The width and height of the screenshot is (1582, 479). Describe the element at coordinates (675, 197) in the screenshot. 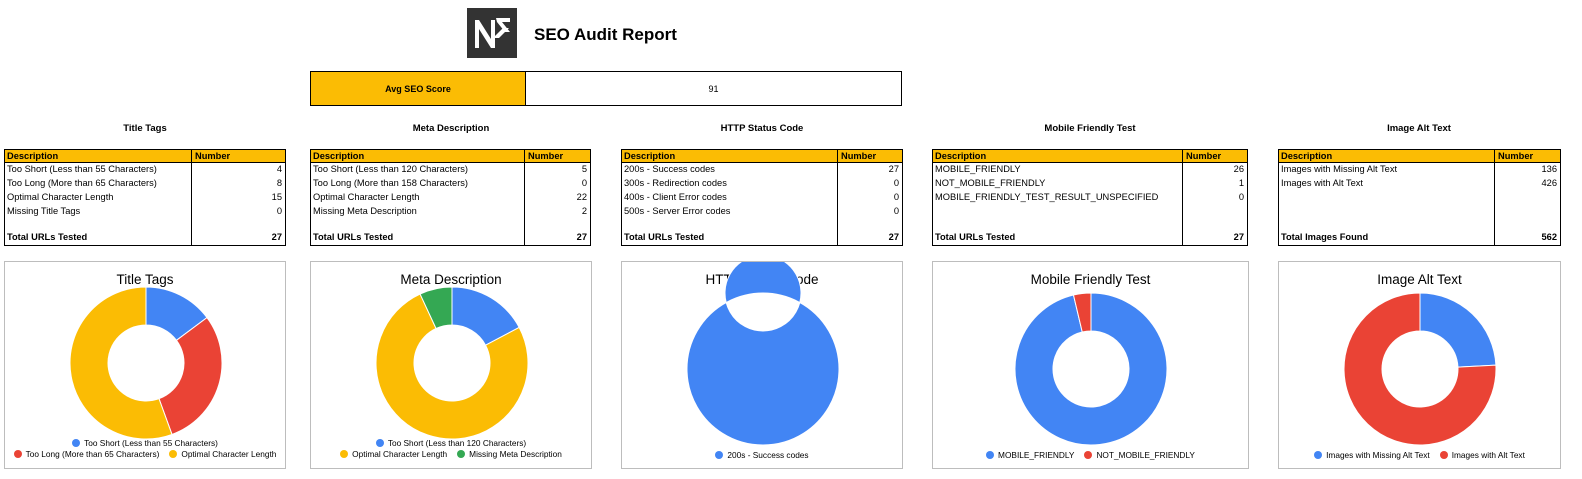

I see `row-description: 400s - Client Error codes` at that location.